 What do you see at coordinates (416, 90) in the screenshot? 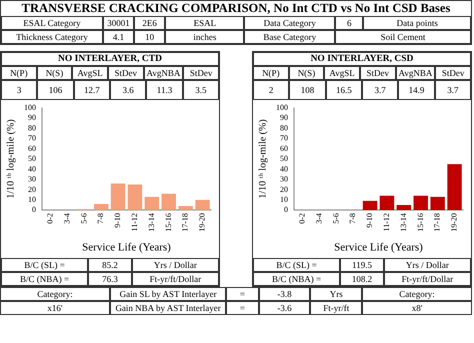
I see `text: 14.9` at bounding box center [416, 90].